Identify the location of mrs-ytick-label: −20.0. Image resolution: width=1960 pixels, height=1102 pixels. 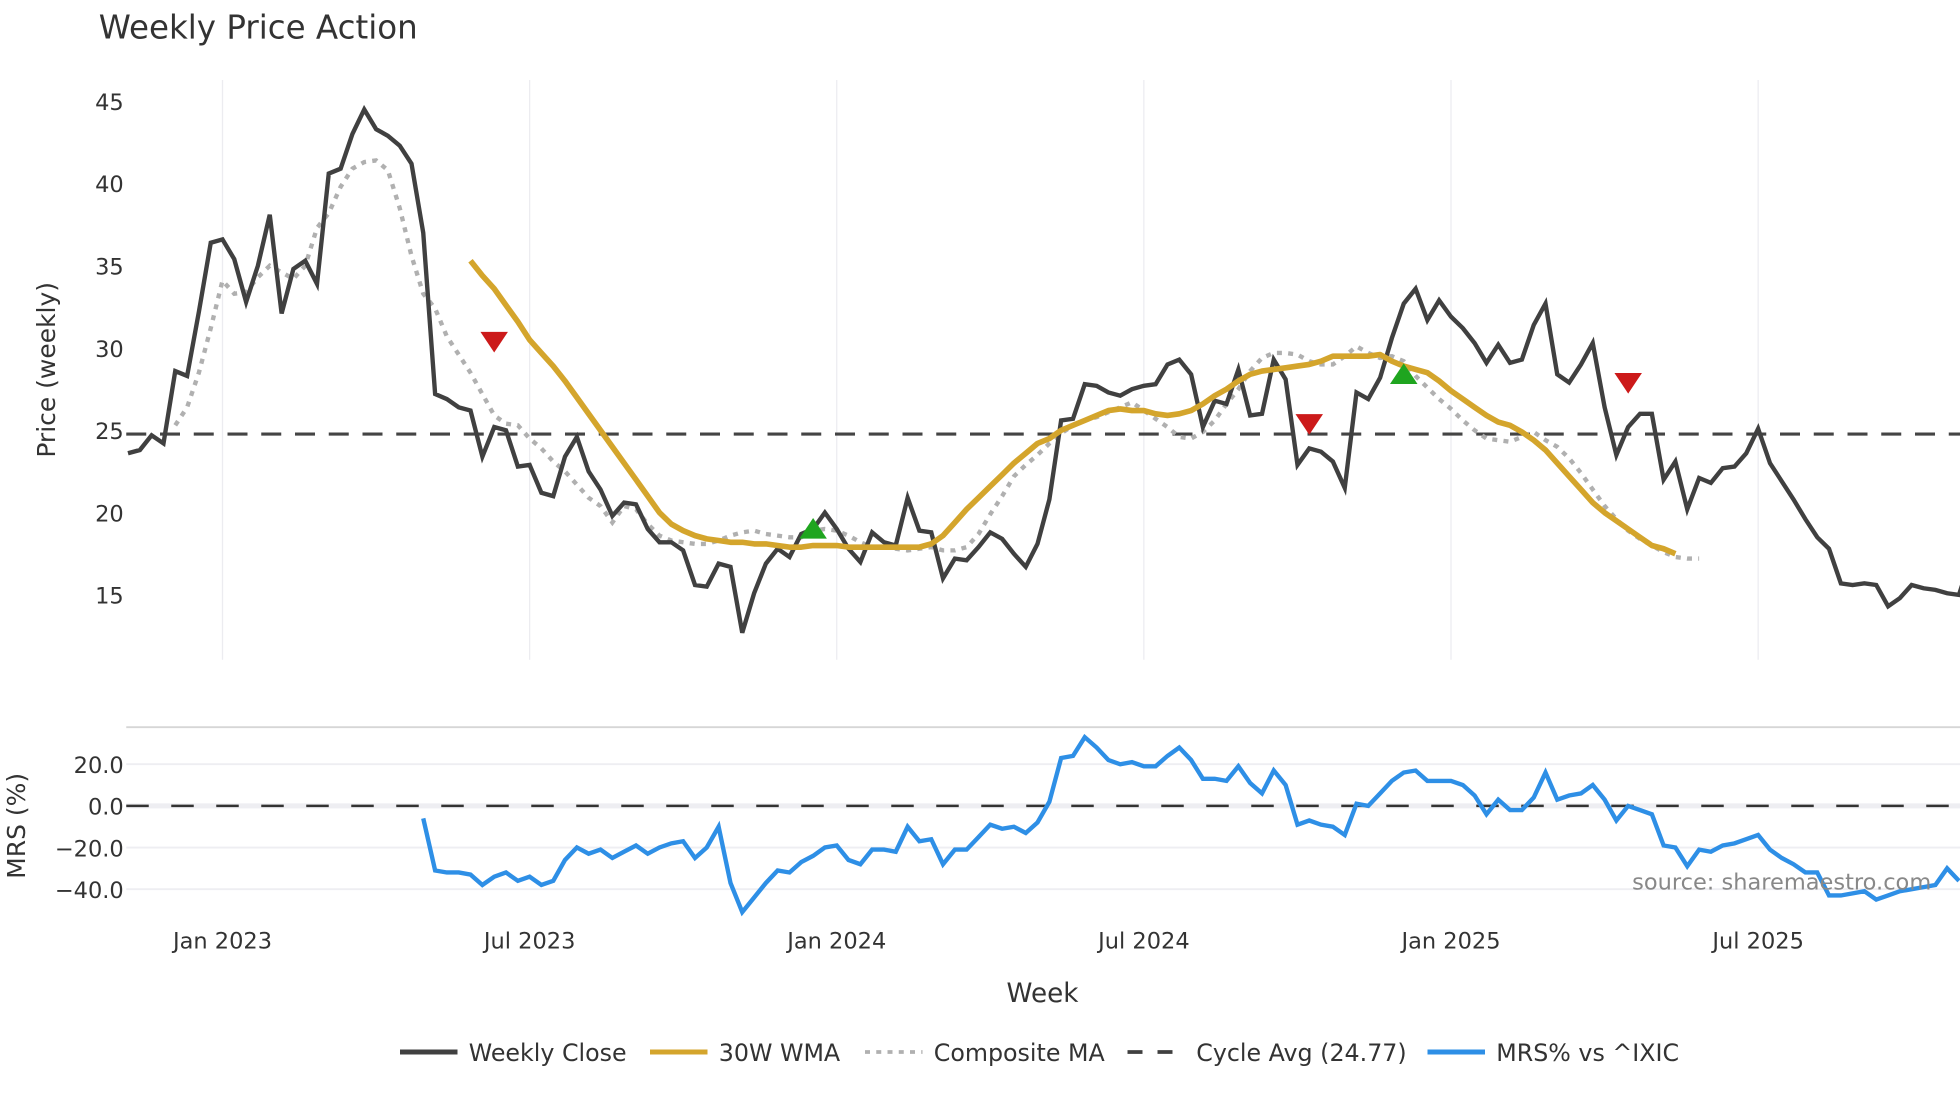
(89, 849).